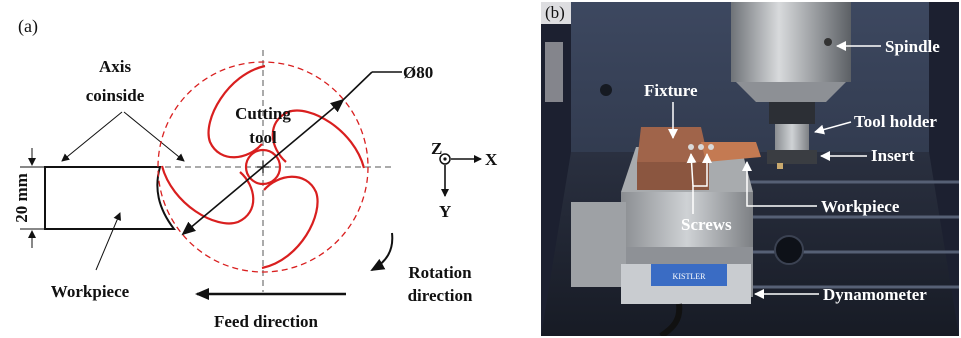 Image resolution: width=961 pixels, height=338 pixels. I want to click on z-axis-dot, so click(445, 159).